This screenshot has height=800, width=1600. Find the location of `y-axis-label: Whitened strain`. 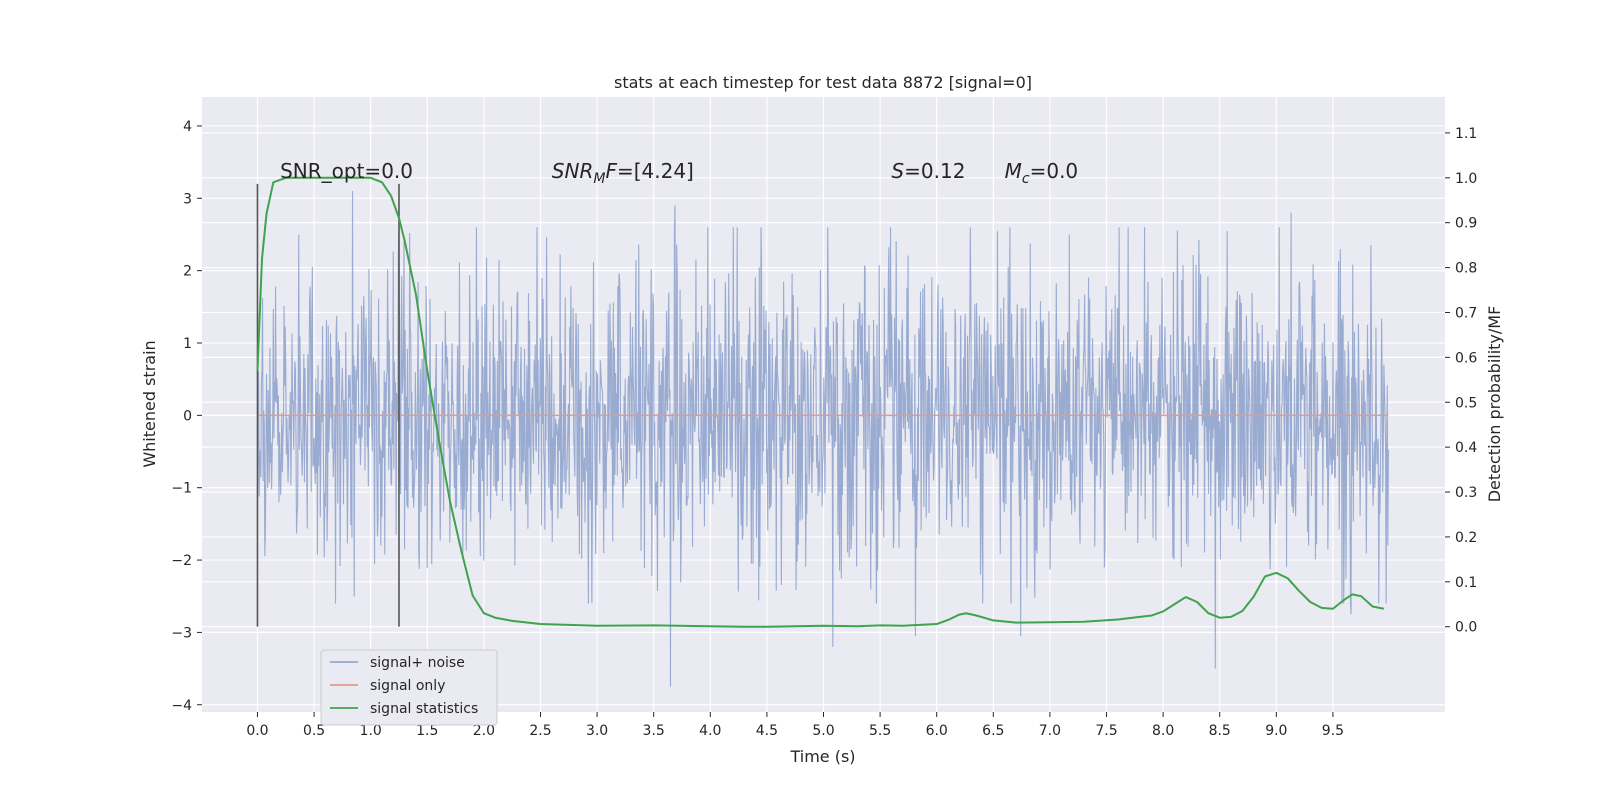

y-axis-label: Whitened strain is located at coordinates (149, 403).